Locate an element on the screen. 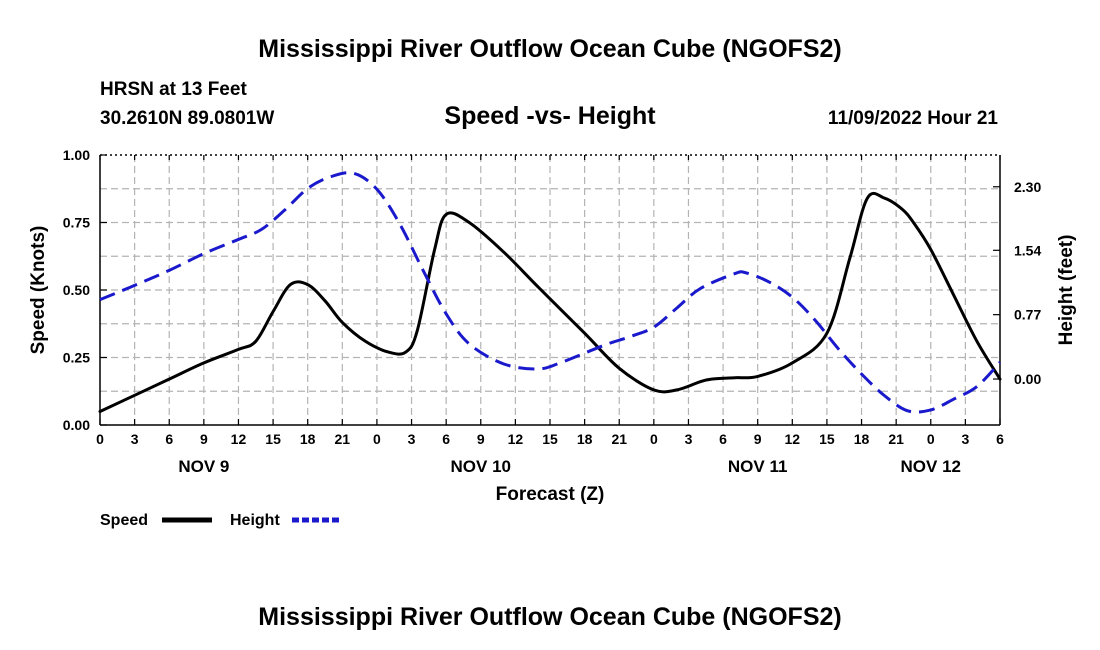 The image size is (1100, 650). x-day-label: NOV 10 is located at coordinates (481, 466).